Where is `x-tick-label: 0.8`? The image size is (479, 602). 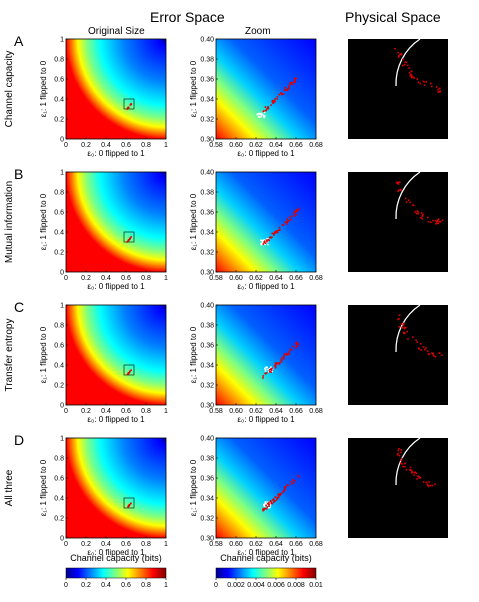 x-tick-label: 0.8 is located at coordinates (146, 145).